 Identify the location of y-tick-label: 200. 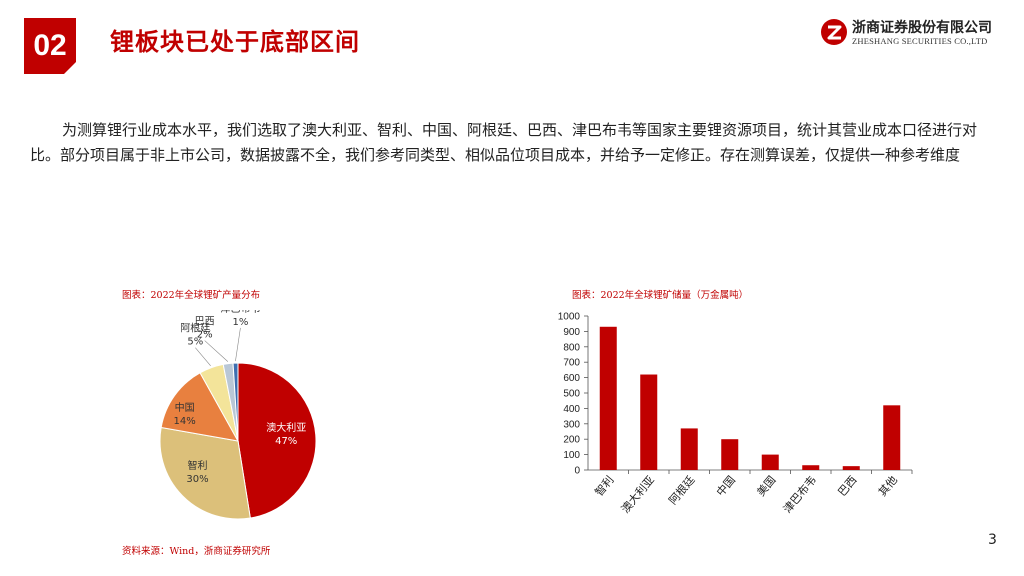
(571, 440).